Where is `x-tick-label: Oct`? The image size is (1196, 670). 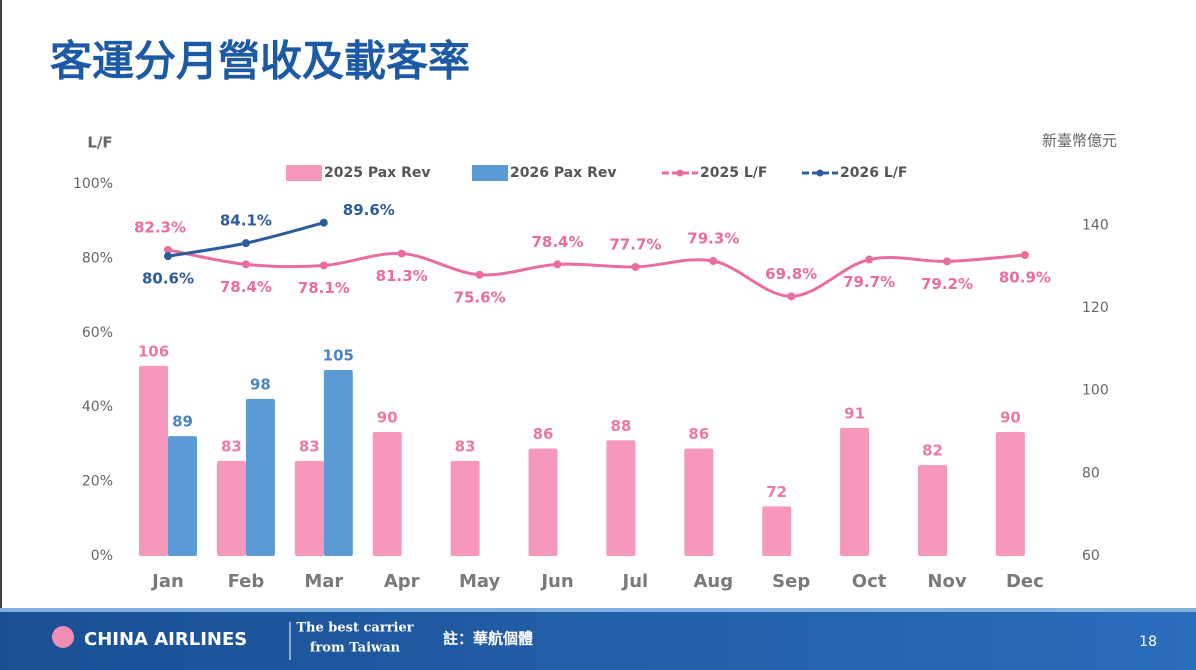
x-tick-label: Oct is located at coordinates (869, 581).